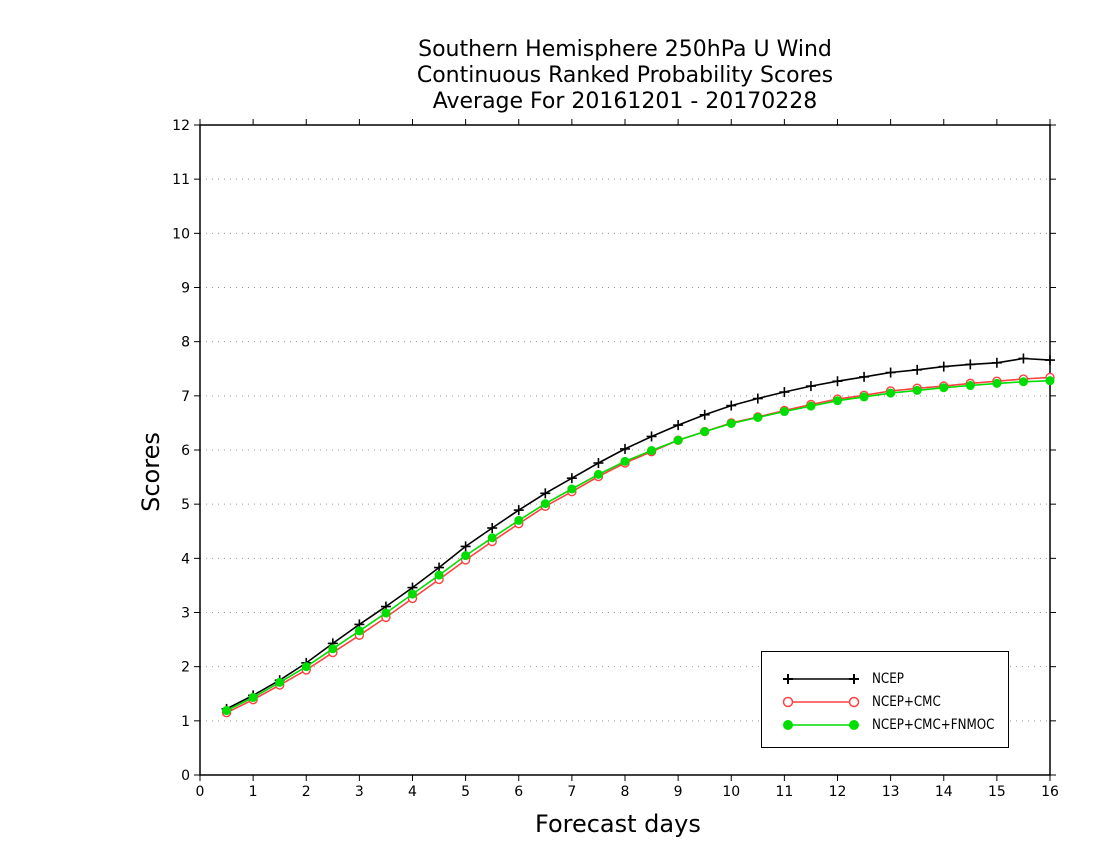  Describe the element at coordinates (618, 824) in the screenshot. I see `x-axis-title: Forecast days` at that location.